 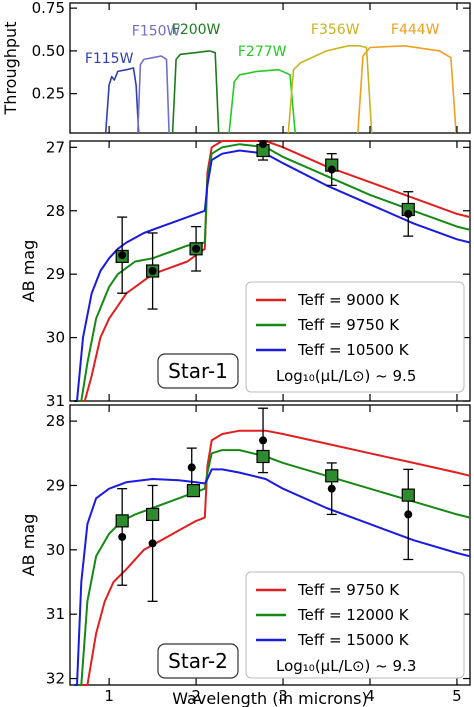 I want to click on legend-entry: Teff = 15000 K, so click(x=353, y=640).